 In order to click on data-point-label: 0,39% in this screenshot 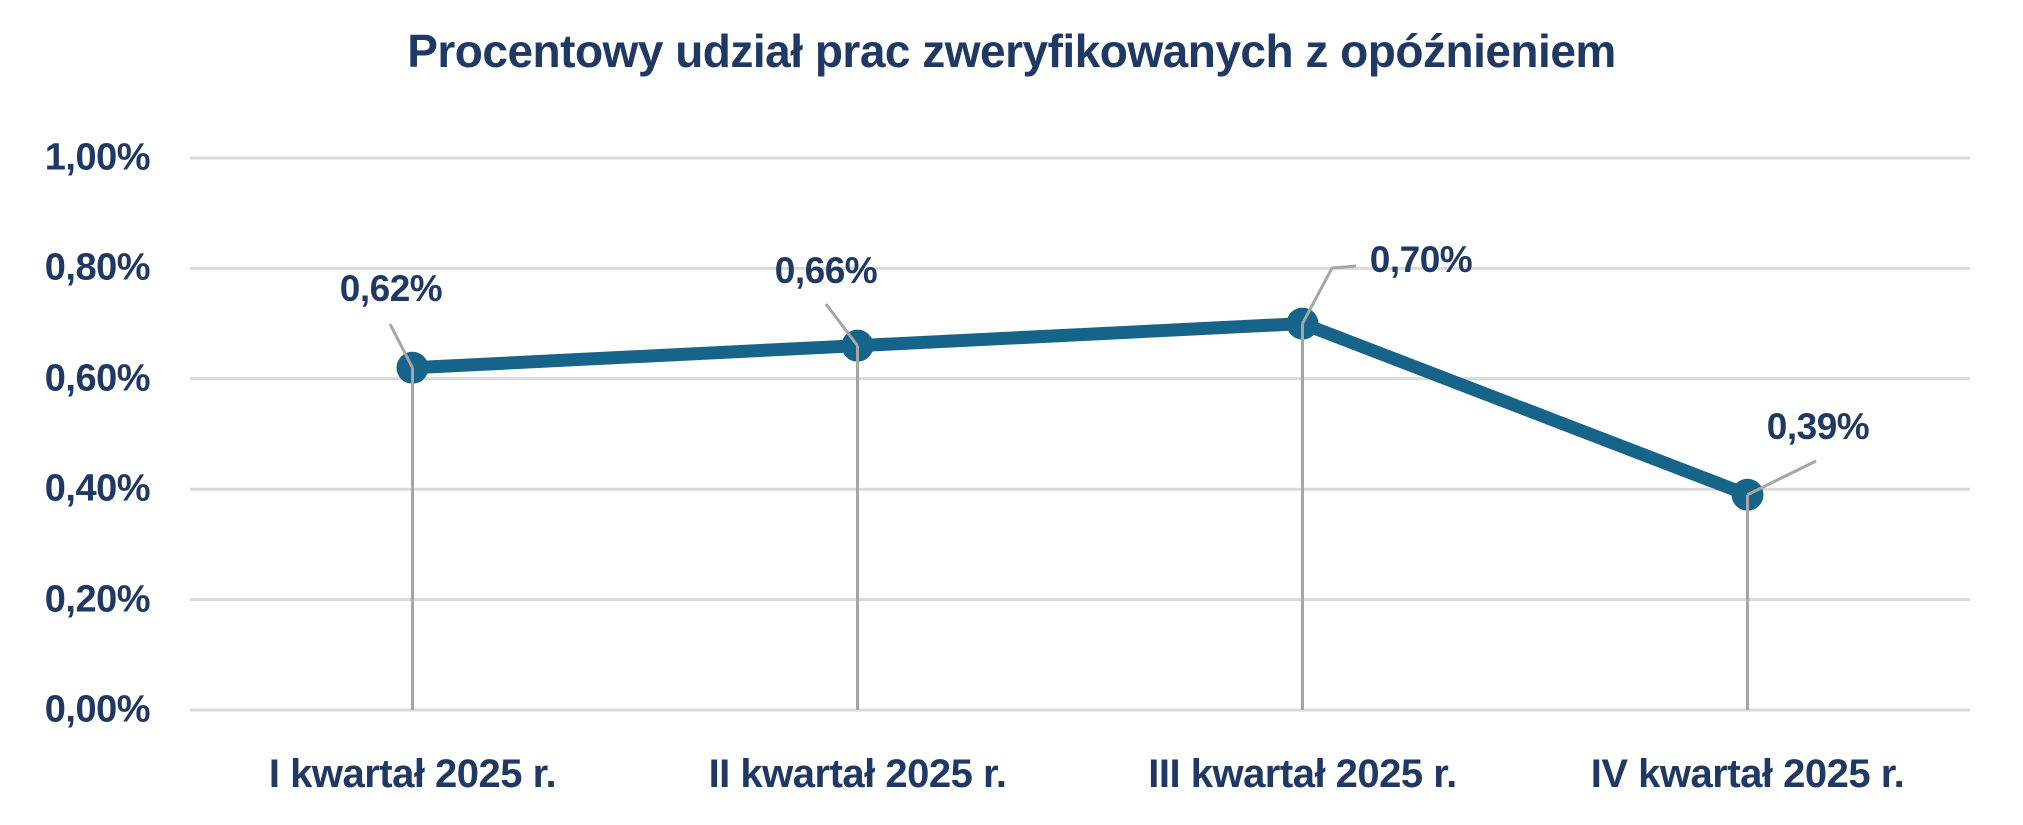, I will do `click(1818, 426)`.